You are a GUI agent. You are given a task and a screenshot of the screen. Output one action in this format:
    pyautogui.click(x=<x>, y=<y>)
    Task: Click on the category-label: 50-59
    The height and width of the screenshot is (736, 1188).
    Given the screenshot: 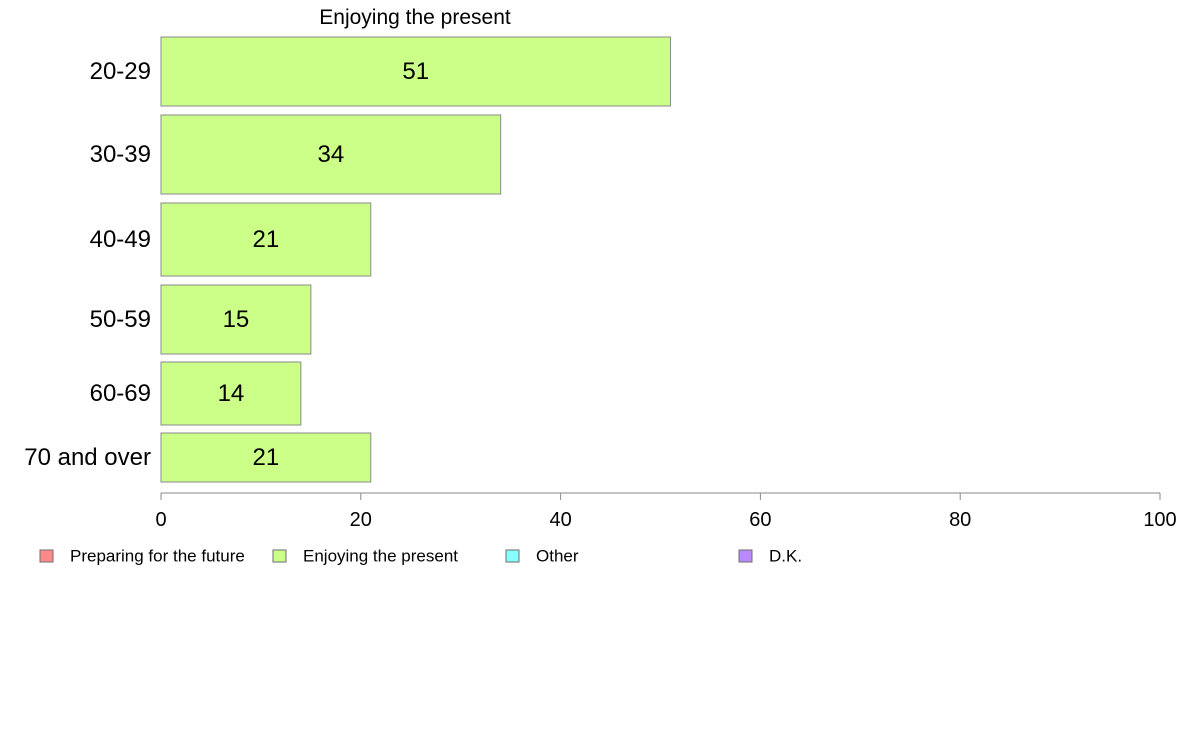 What is the action you would take?
    pyautogui.click(x=120, y=319)
    